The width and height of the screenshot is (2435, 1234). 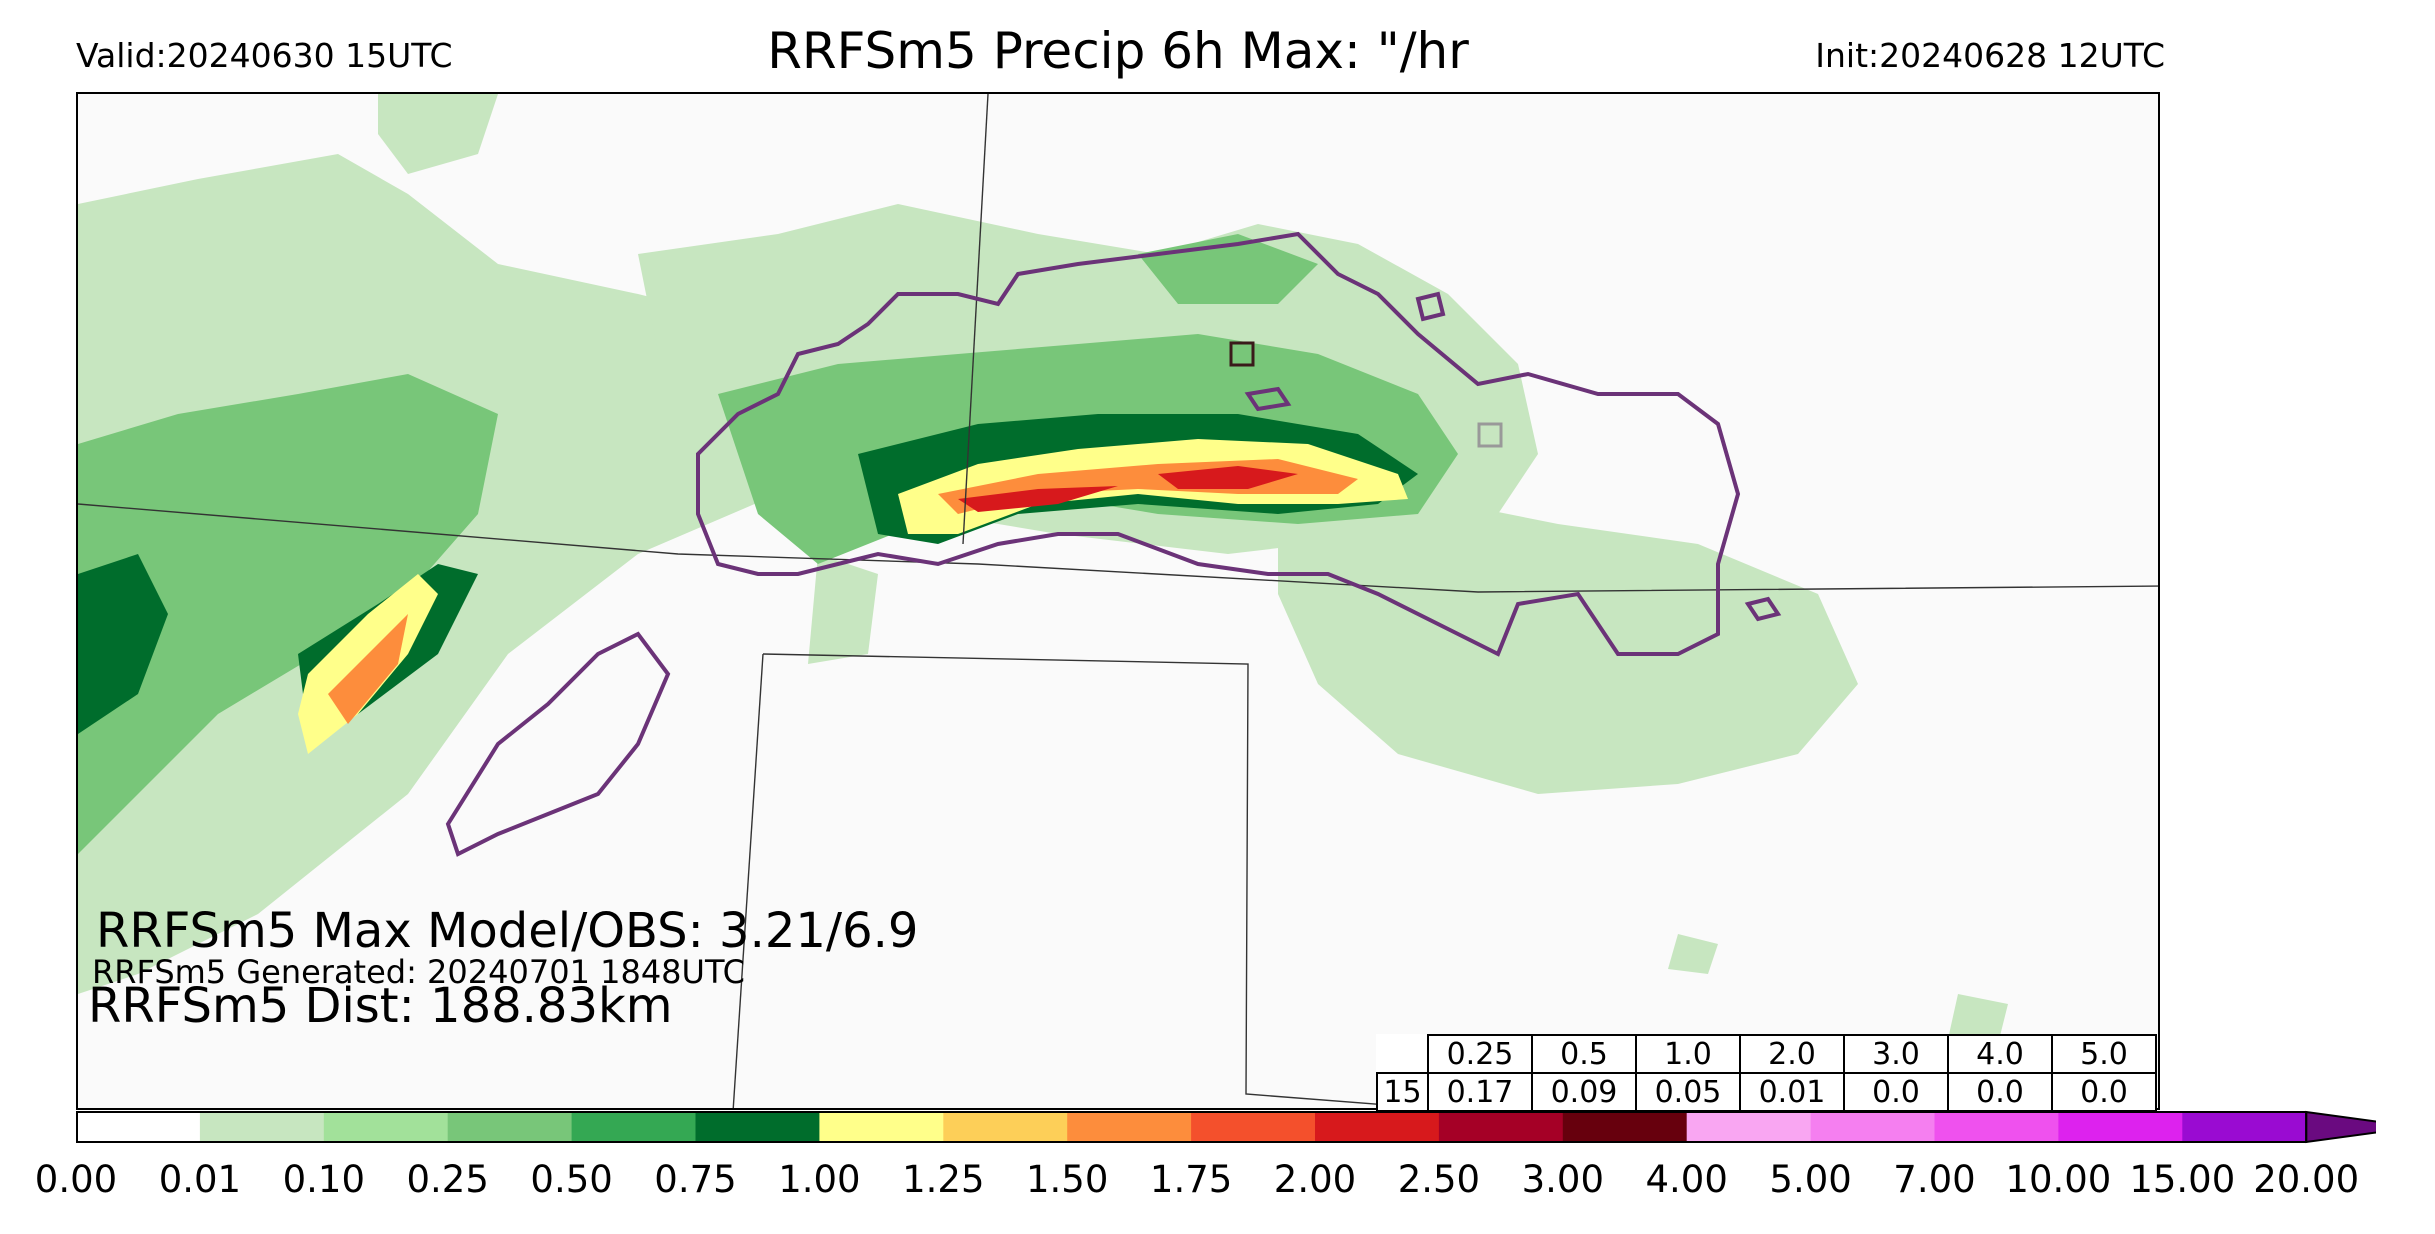 I want to click on colorbar-tick-label: 0.50, so click(x=571, y=1179).